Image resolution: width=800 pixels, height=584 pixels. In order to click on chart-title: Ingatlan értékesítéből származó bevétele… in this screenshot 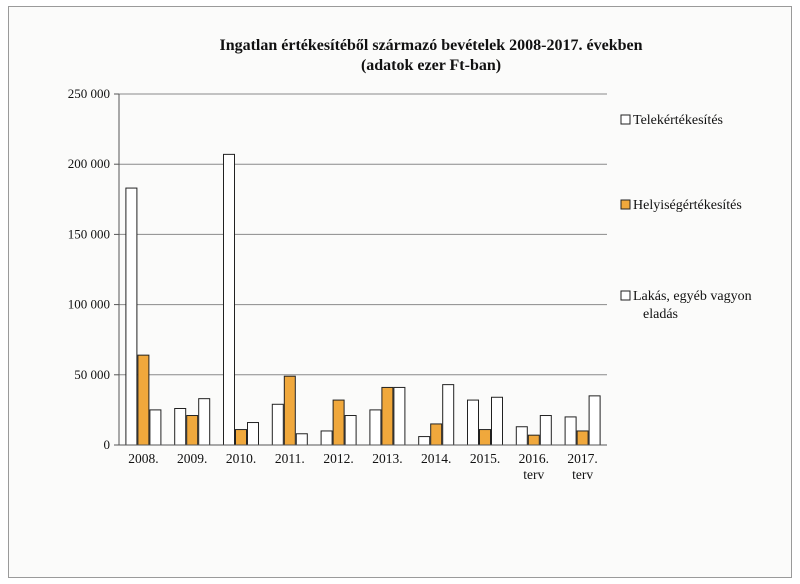, I will do `click(430, 45)`.